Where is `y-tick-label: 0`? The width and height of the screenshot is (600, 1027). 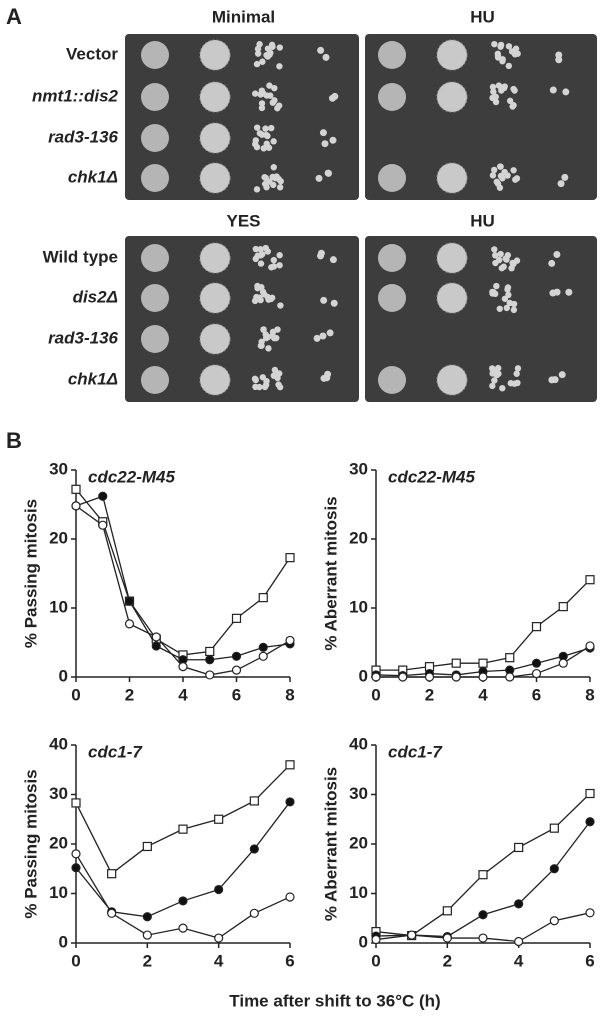 y-tick-label: 0 is located at coordinates (63, 675).